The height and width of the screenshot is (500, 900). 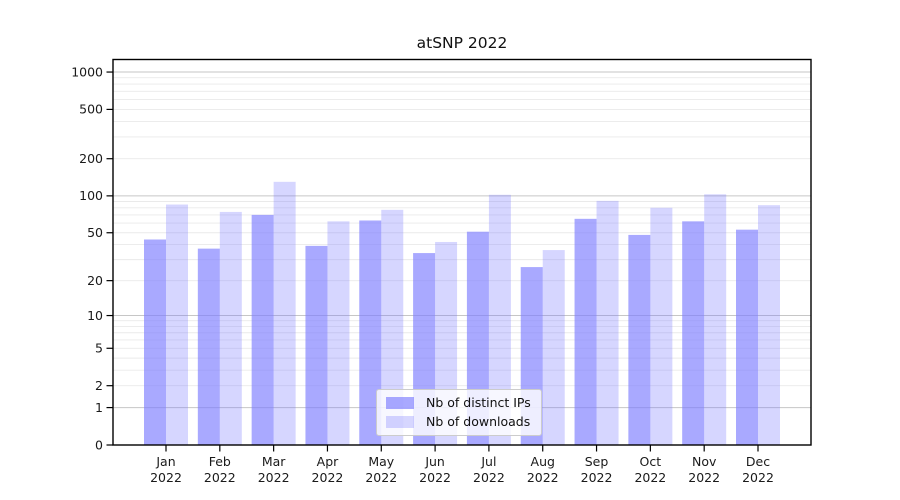 What do you see at coordinates (370, 332) in the screenshot?
I see `bar-may-distinct-ips` at bounding box center [370, 332].